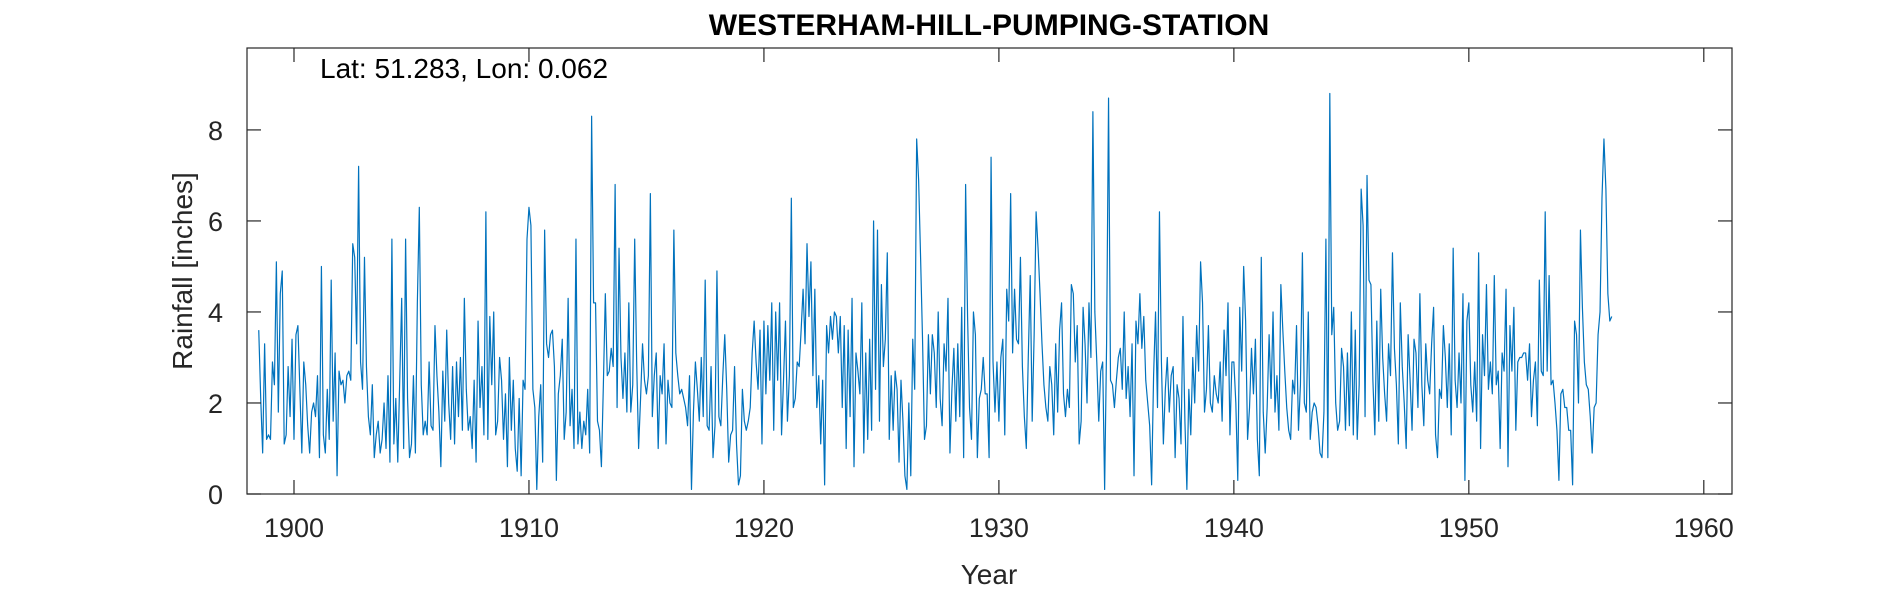 This screenshot has height=591, width=1890. What do you see at coordinates (215, 222) in the screenshot?
I see `y-tick-label: 6` at bounding box center [215, 222].